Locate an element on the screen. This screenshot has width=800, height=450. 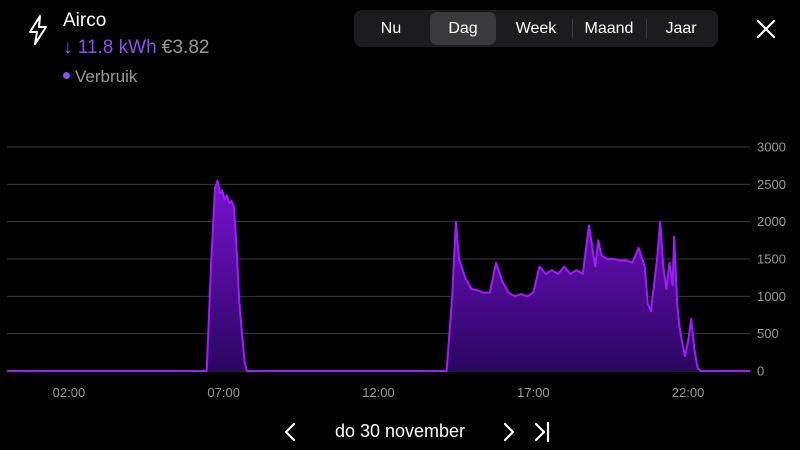
legend-dot is located at coordinates (66, 76).